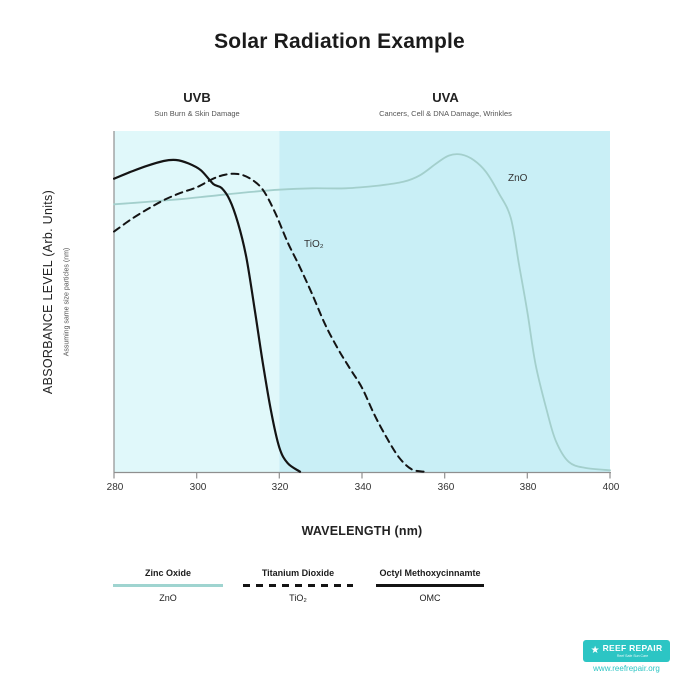  I want to click on legend-line-omc-swatch, so click(430, 585).